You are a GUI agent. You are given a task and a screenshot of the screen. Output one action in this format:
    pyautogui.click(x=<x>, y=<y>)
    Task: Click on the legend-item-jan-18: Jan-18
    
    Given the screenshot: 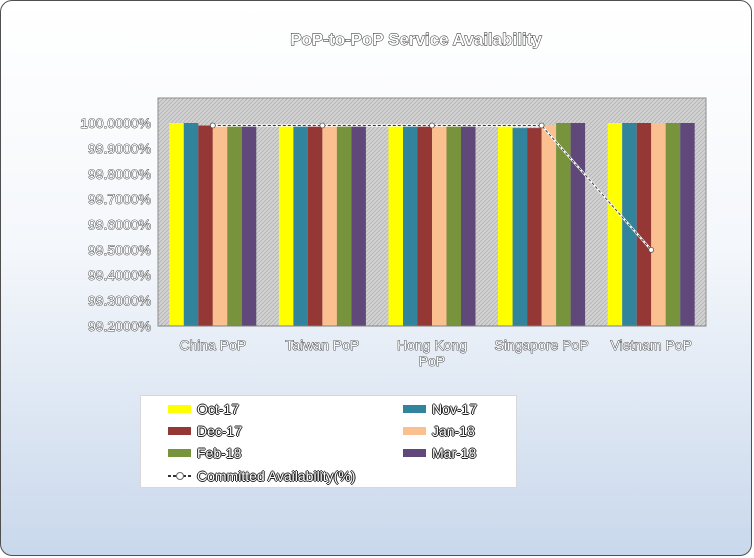 What is the action you would take?
    pyautogui.click(x=439, y=431)
    